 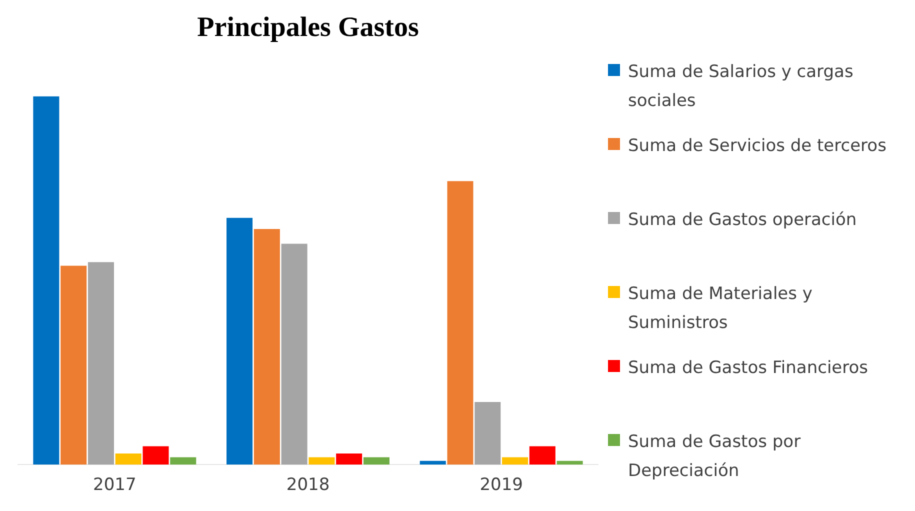 I want to click on x-tick-label: 2017, so click(x=114, y=485).